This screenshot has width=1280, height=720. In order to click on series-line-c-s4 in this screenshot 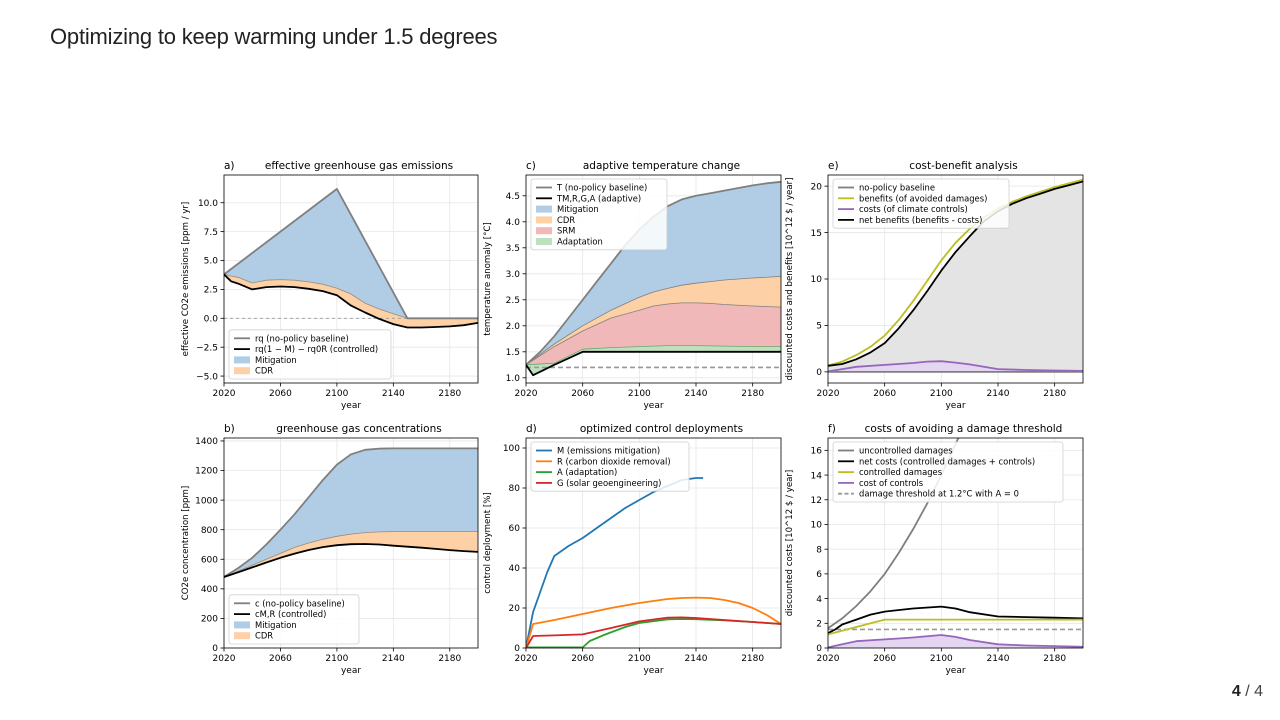, I will do `click(653, 355)`.